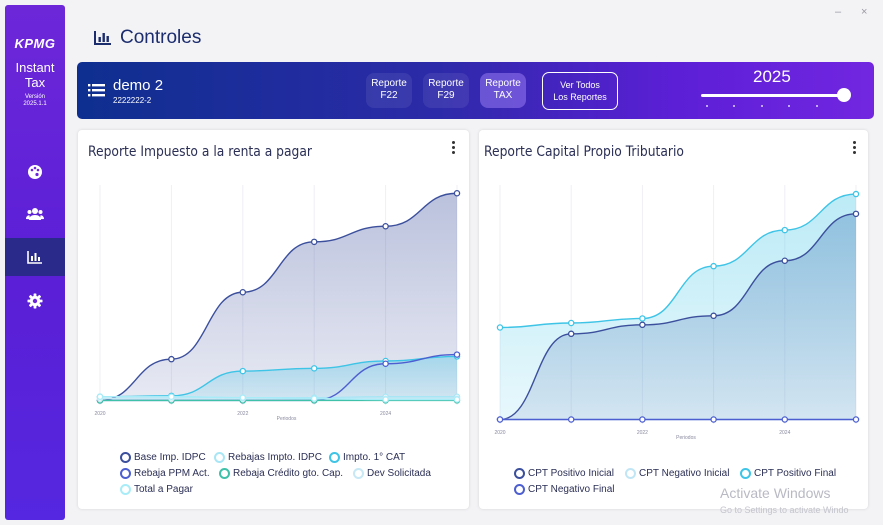 The image size is (883, 525). Describe the element at coordinates (864, 12) in the screenshot. I see `close-button: ×` at that location.